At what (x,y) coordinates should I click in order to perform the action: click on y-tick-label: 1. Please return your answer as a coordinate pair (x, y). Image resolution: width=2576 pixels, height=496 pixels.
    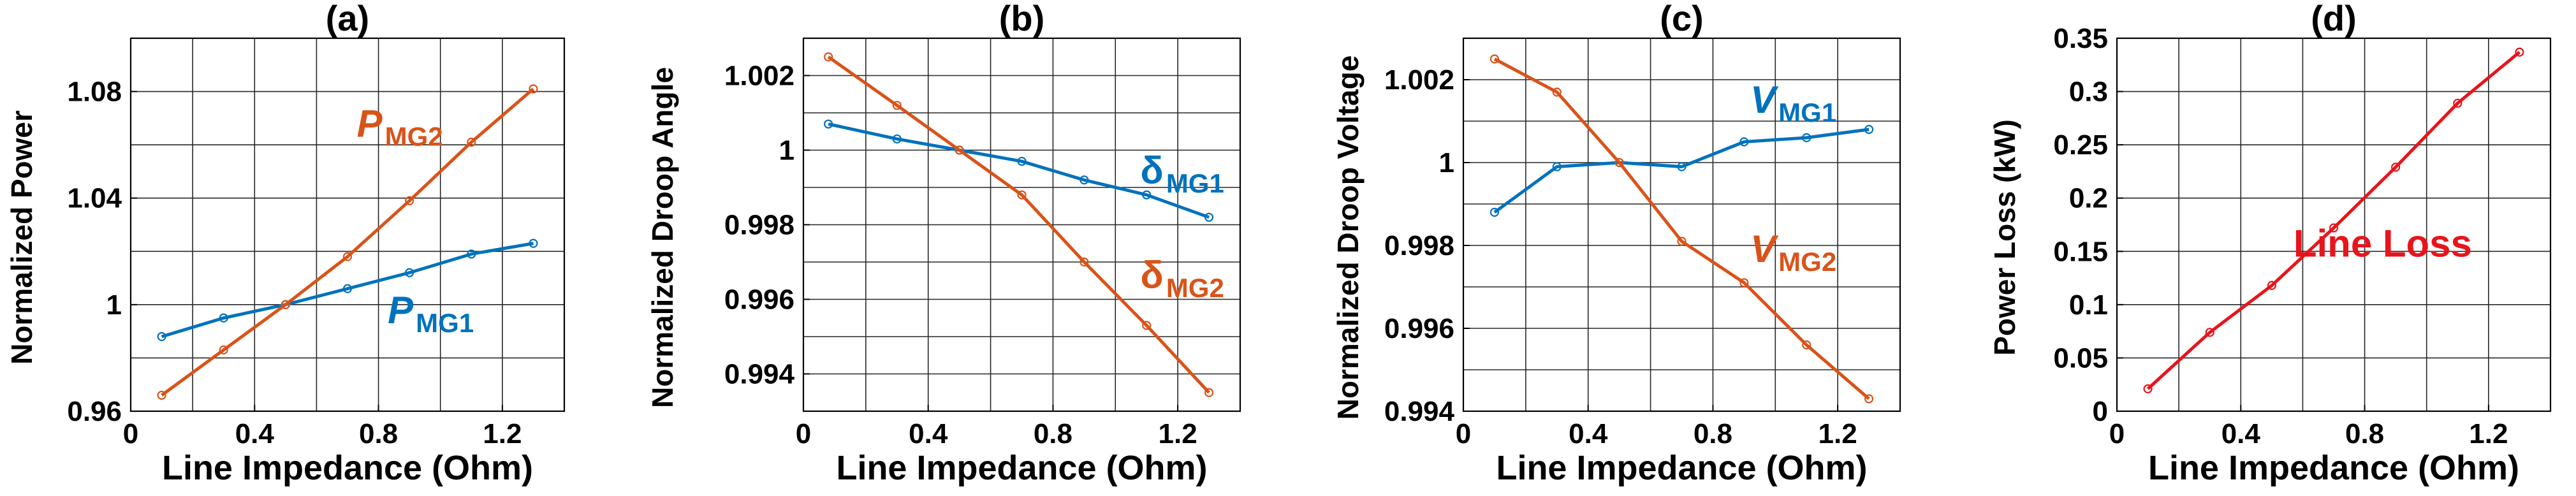
    Looking at the image, I should click on (786, 150).